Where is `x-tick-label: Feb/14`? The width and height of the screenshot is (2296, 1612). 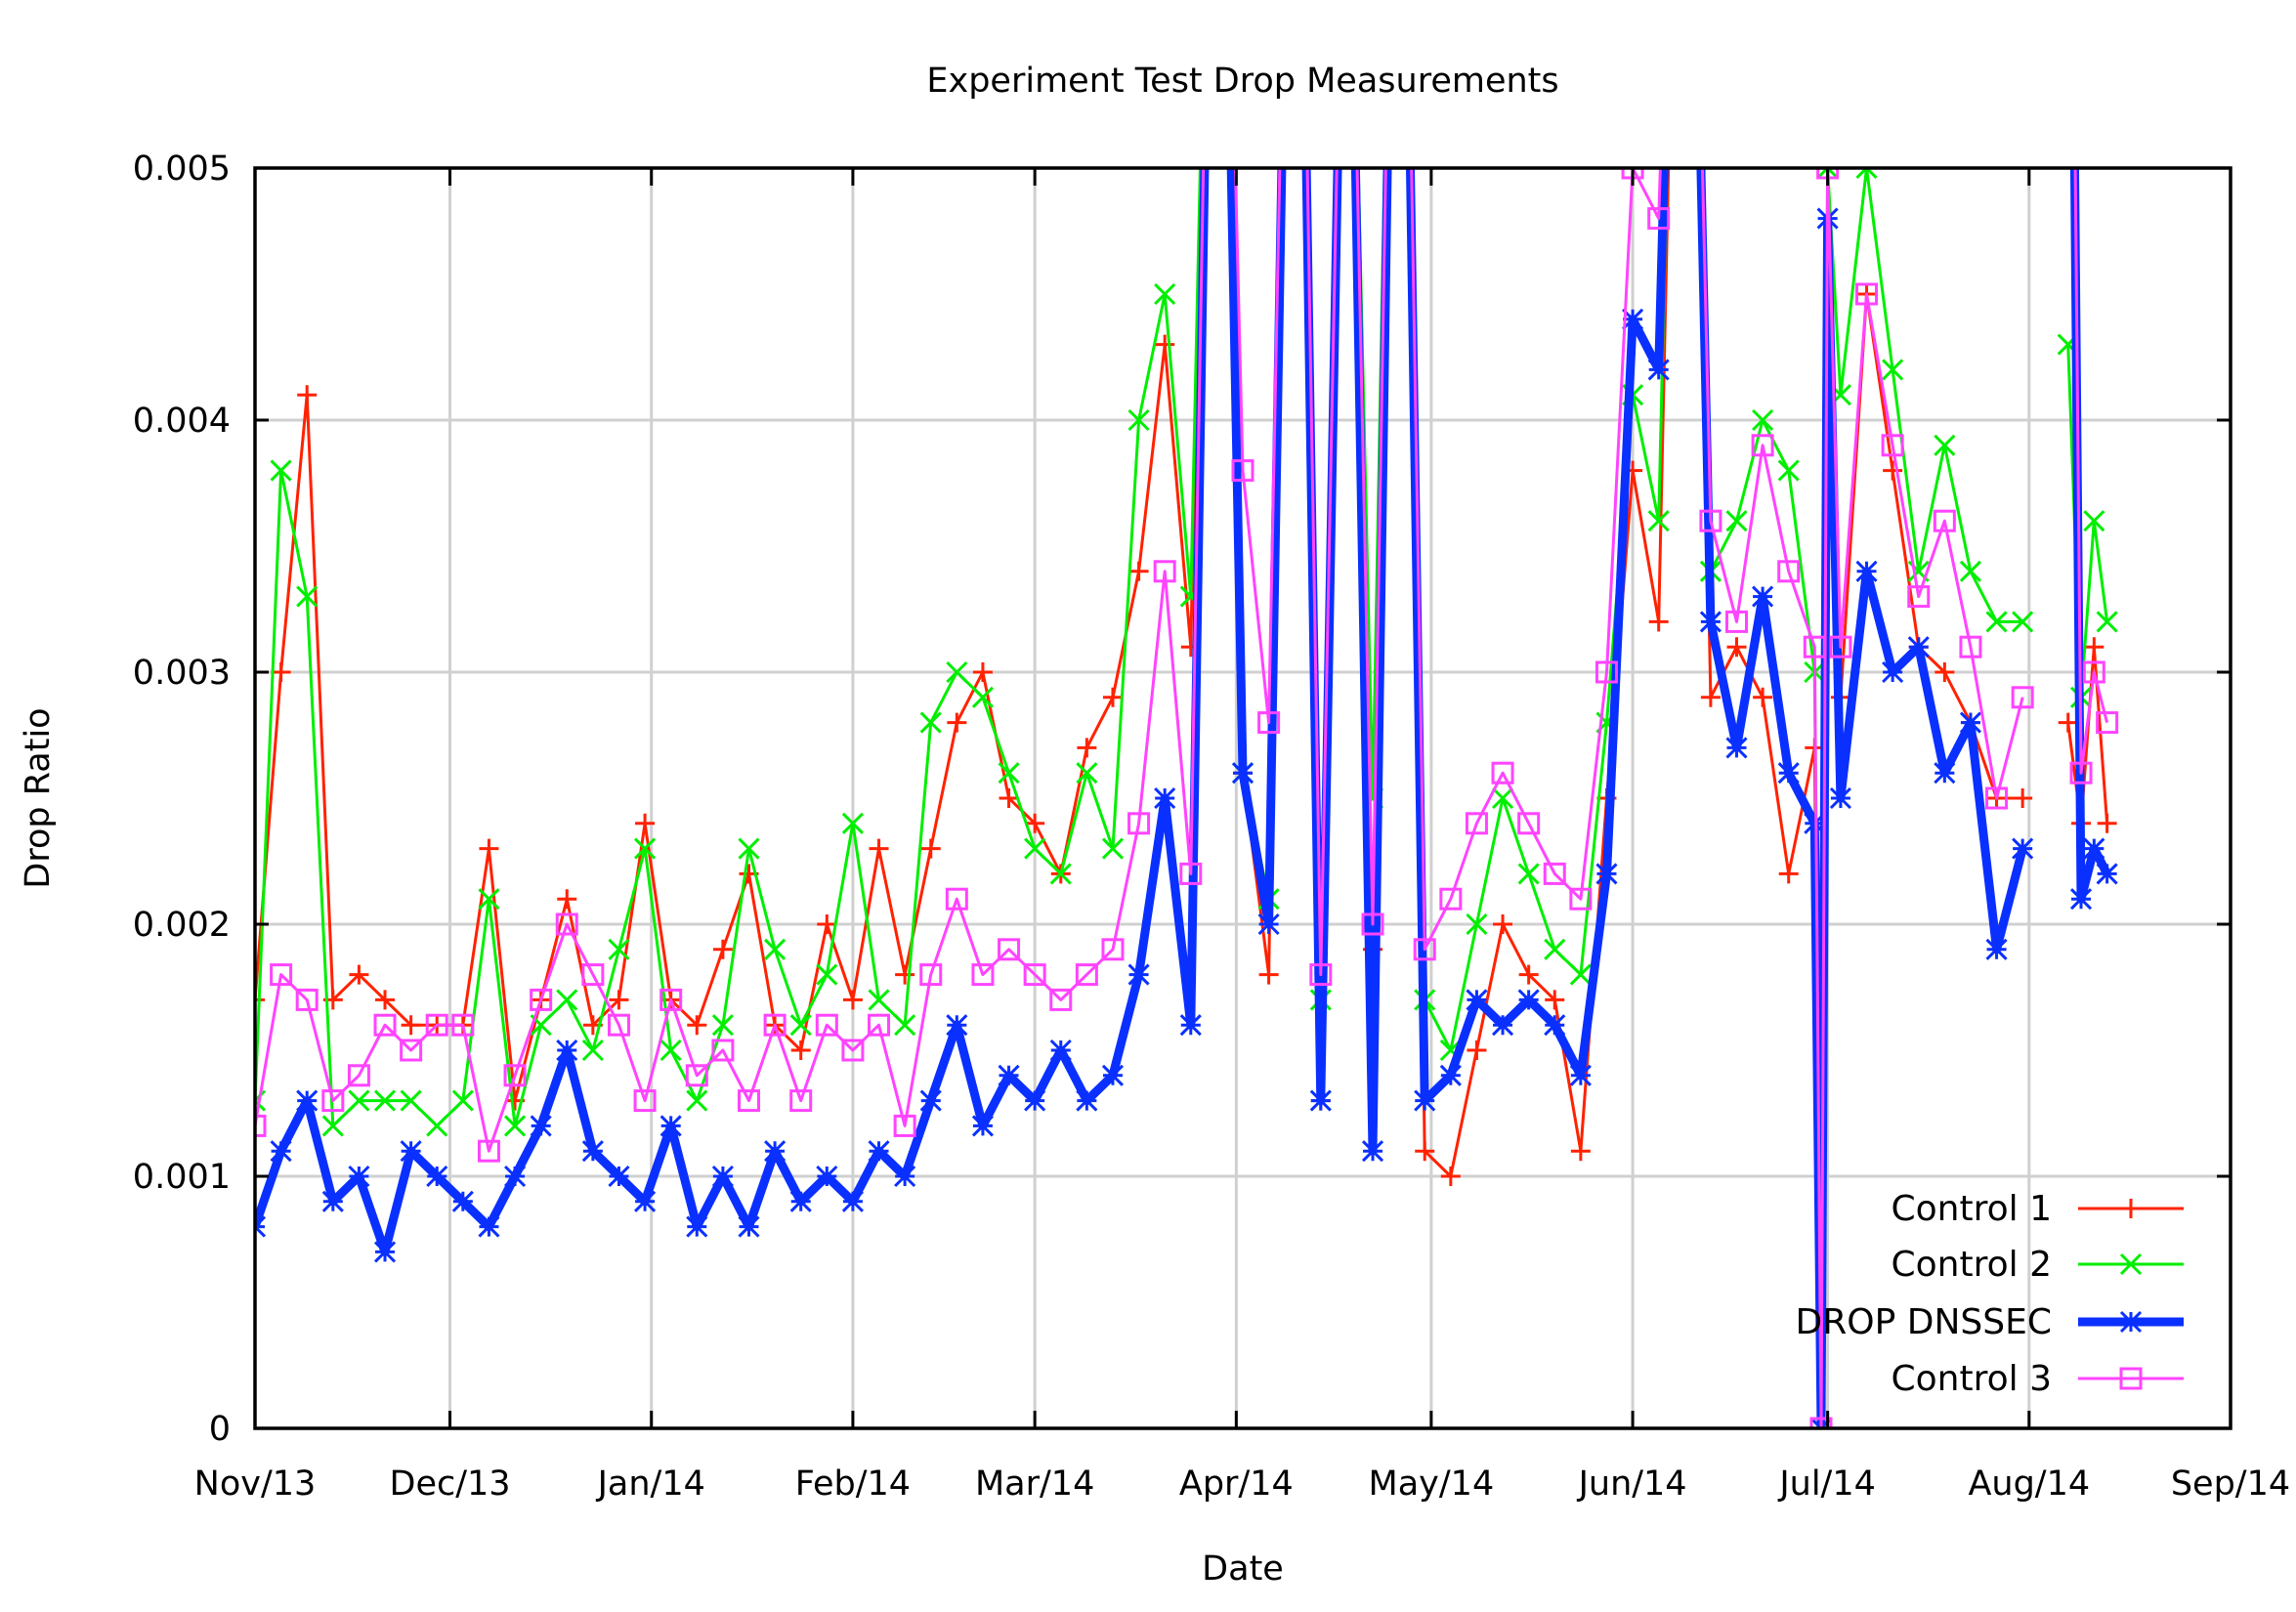 x-tick-label: Feb/14 is located at coordinates (853, 1484).